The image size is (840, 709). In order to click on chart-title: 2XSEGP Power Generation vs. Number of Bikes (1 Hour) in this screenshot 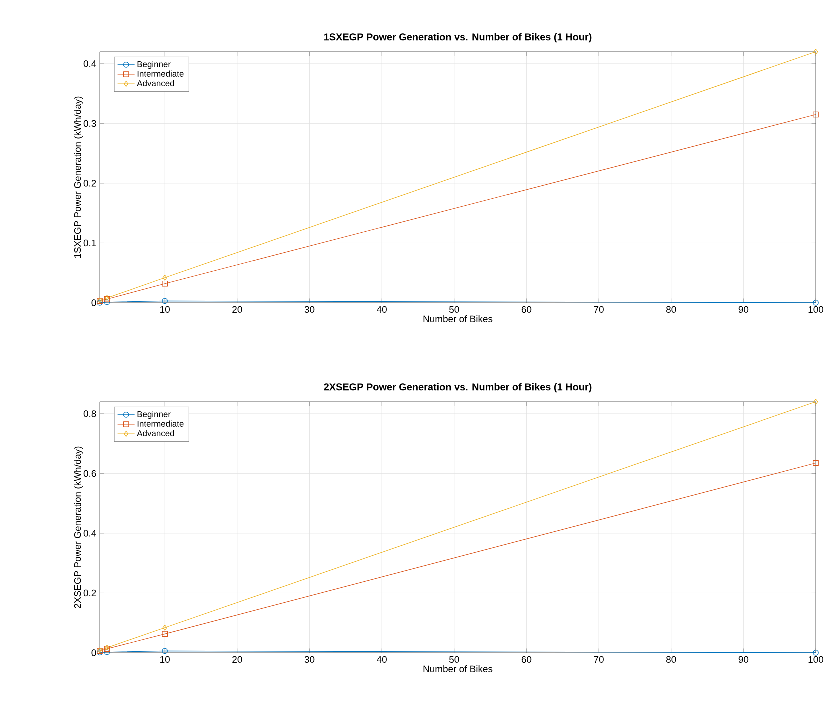, I will do `click(458, 388)`.